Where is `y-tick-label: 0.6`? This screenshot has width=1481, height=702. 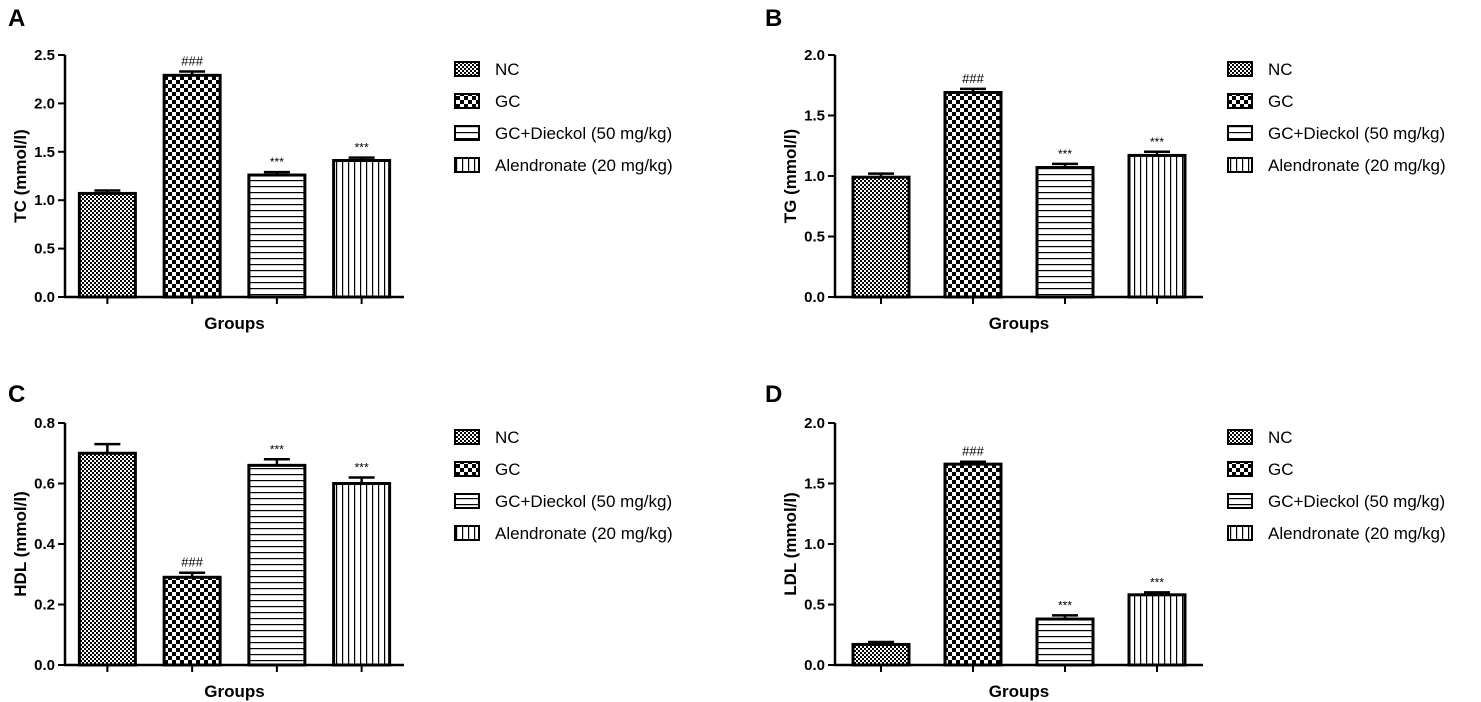
y-tick-label: 0.6 is located at coordinates (44, 484).